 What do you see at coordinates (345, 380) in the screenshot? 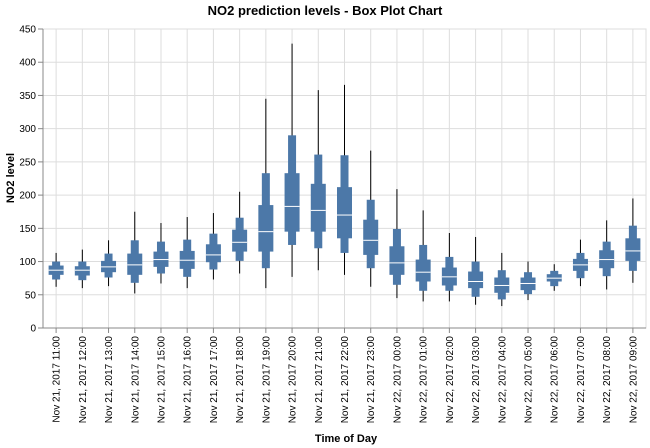
I see `x-tick-label: Nov 21, 2017 22:00` at bounding box center [345, 380].